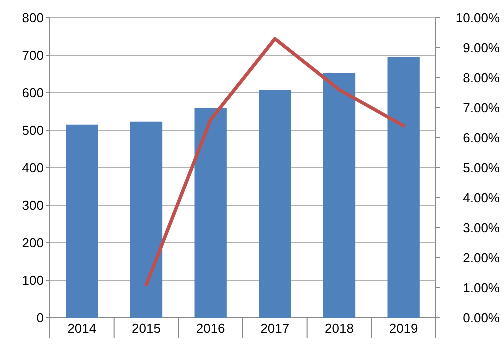 This screenshot has height=347, width=504. I want to click on y-tick-label: 700, so click(33, 56).